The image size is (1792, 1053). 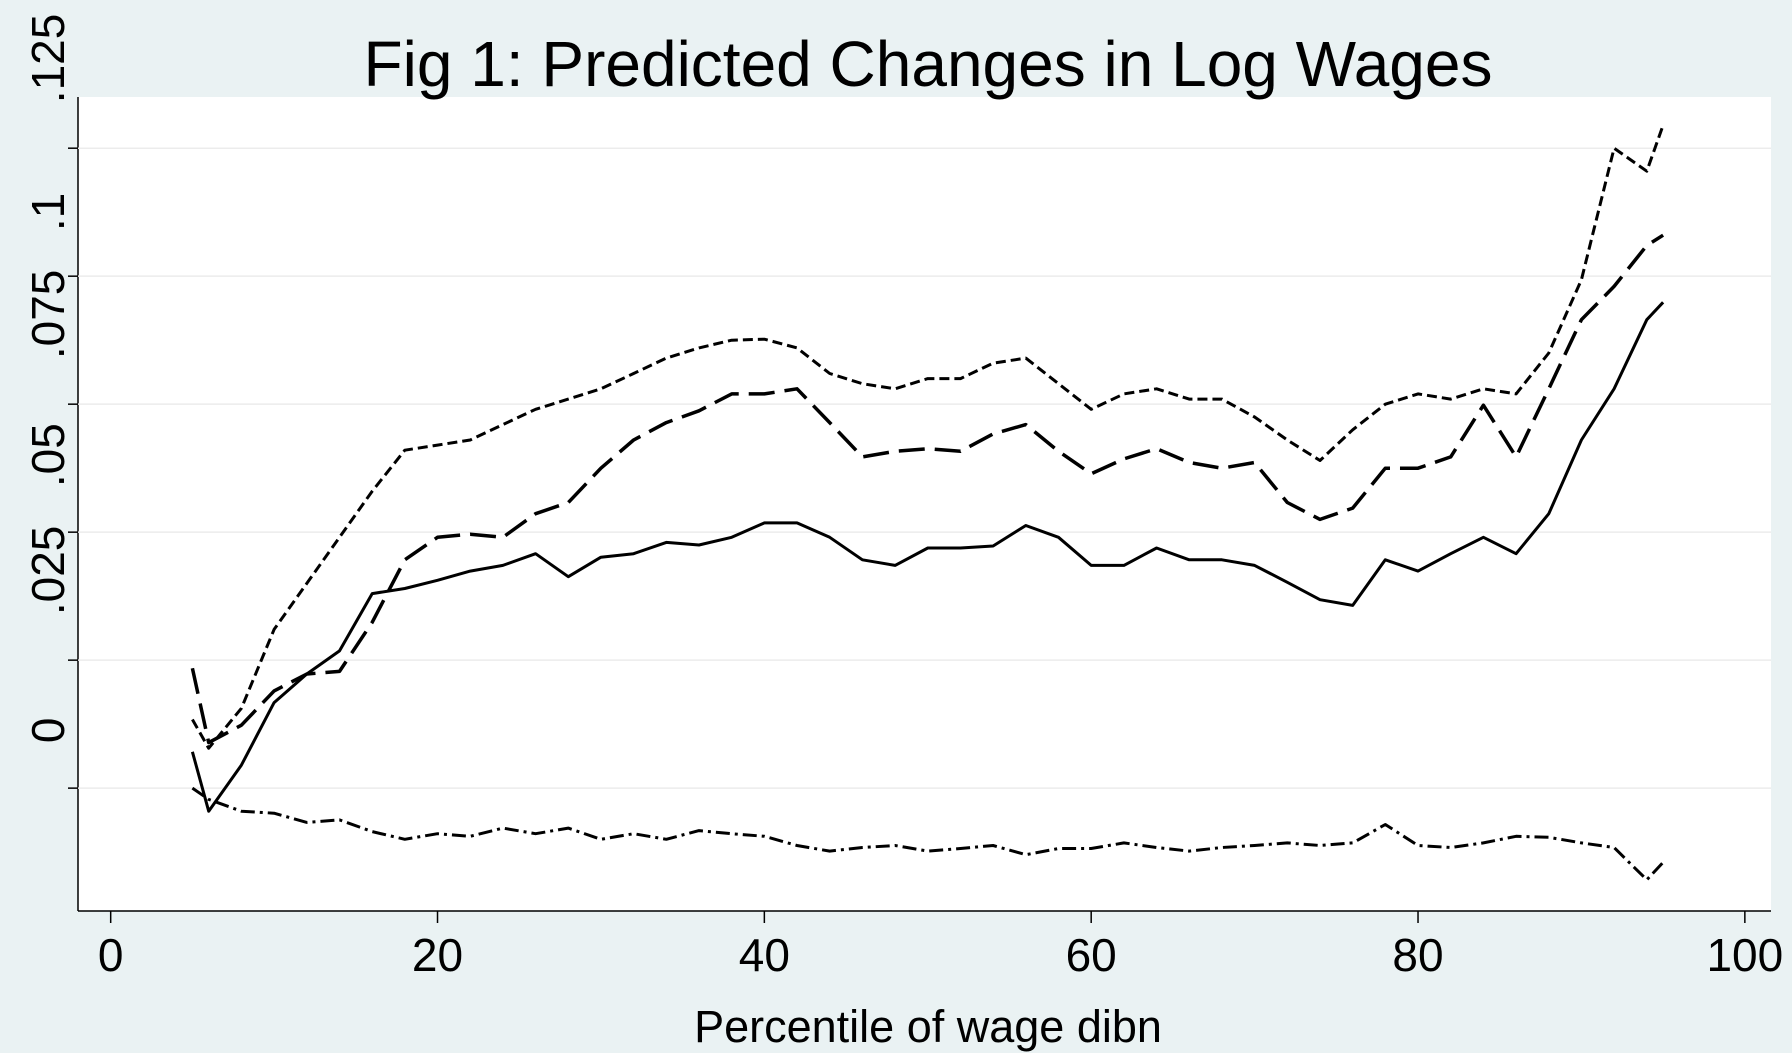 What do you see at coordinates (928, 1026) in the screenshot?
I see `x-axis-label: Percentile of wage dibn` at bounding box center [928, 1026].